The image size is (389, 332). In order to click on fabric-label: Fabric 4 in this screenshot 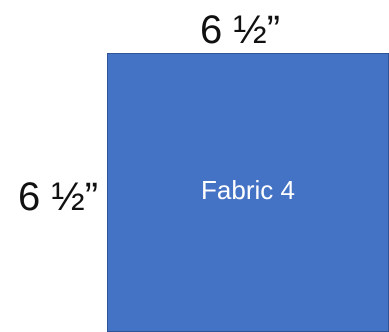, I will do `click(248, 189)`.